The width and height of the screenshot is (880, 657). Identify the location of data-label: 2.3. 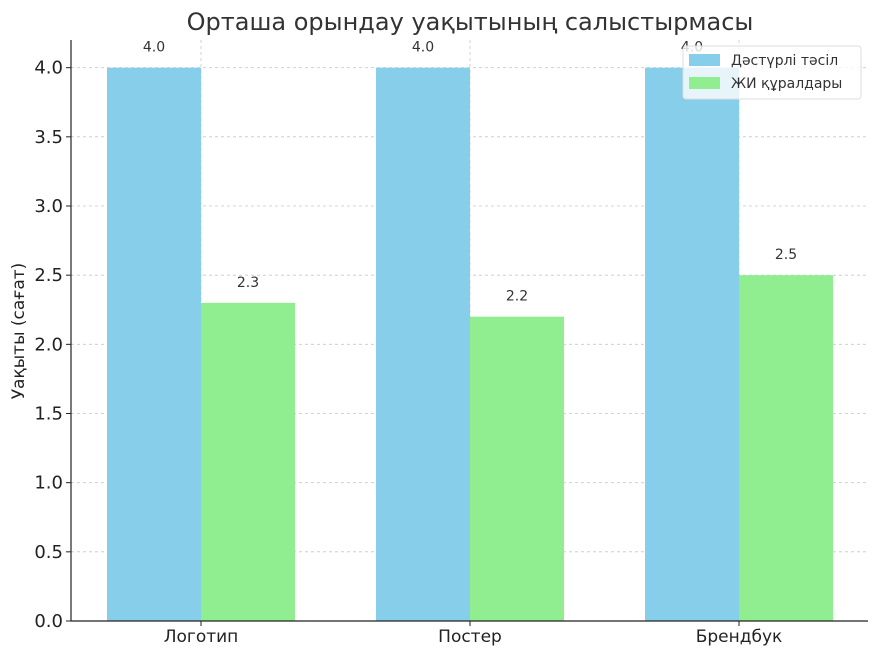
(248, 283).